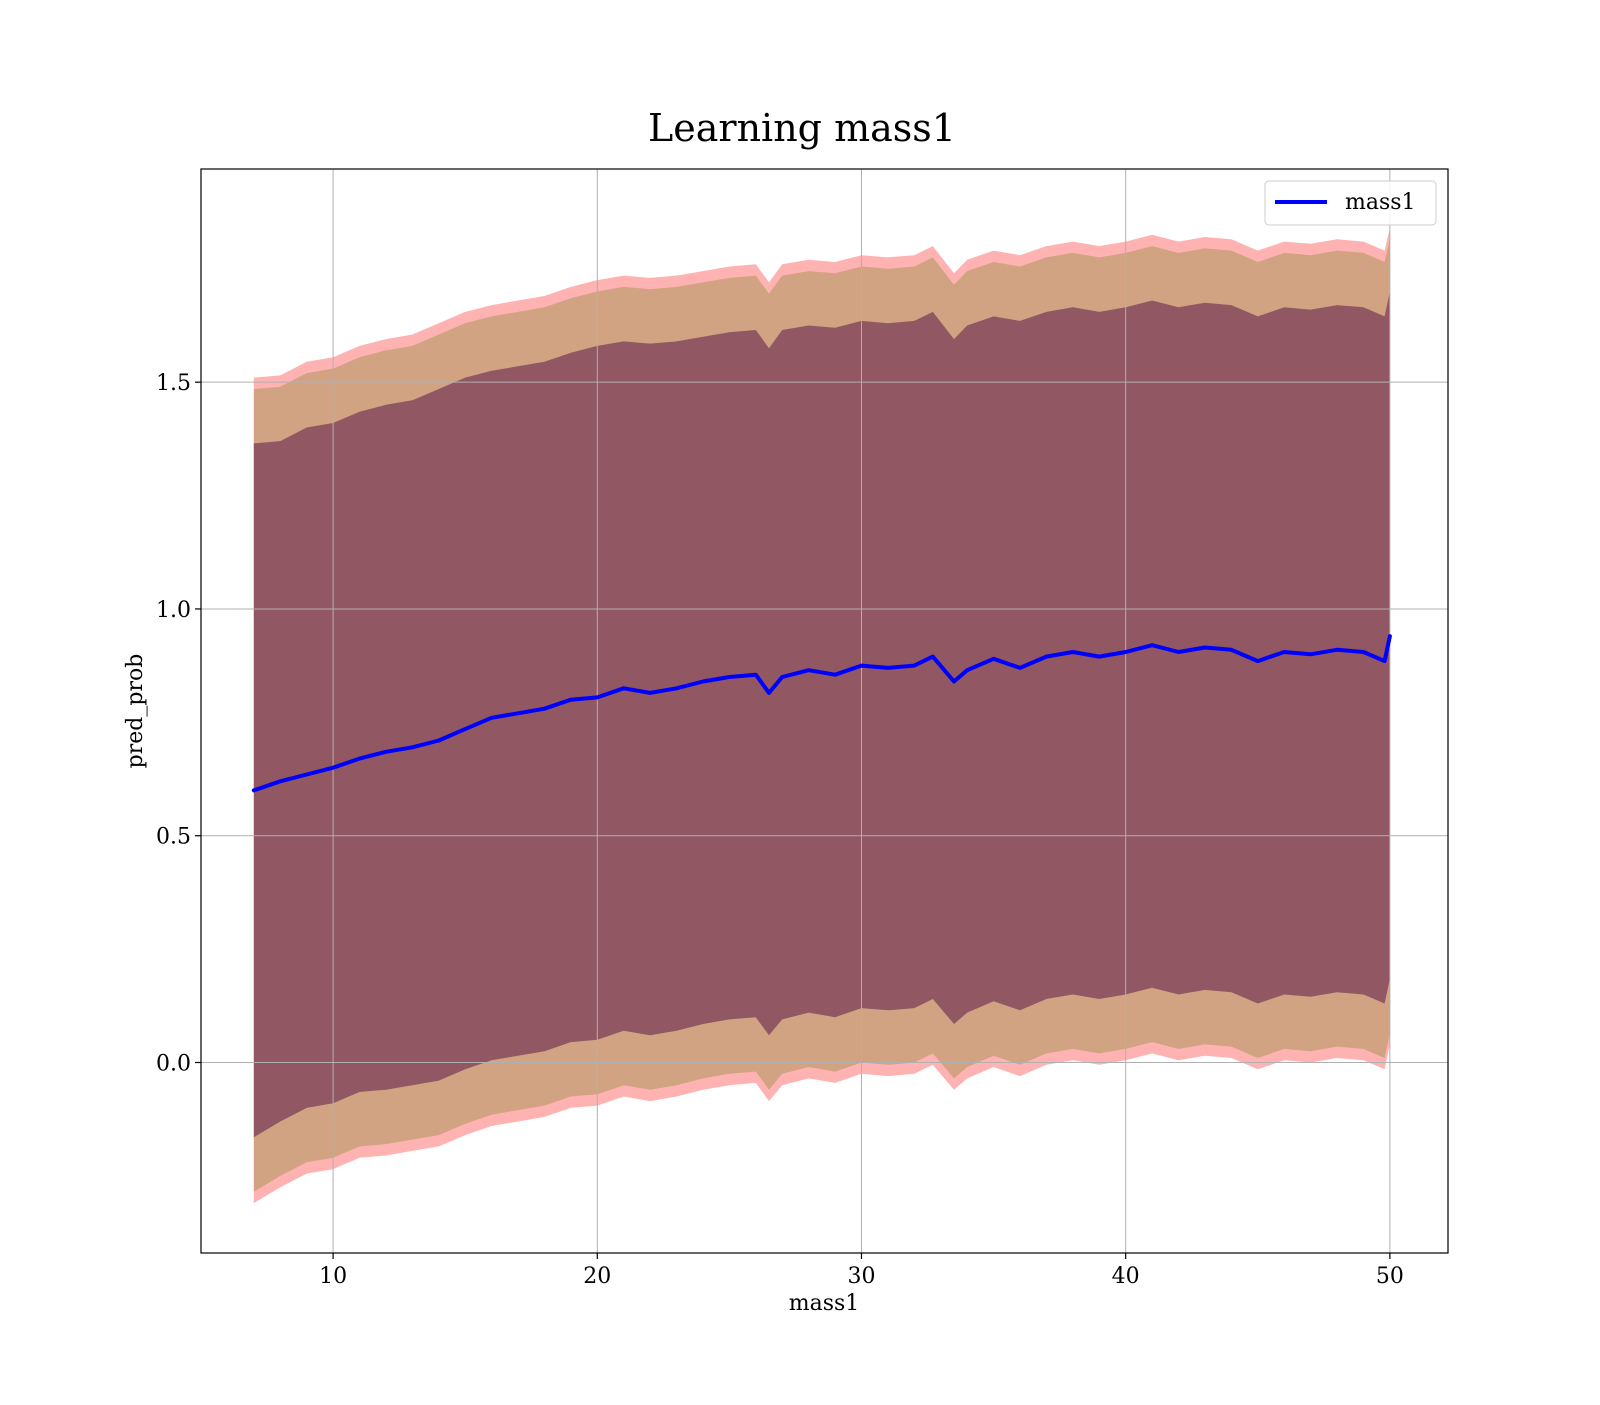 This screenshot has width=1600, height=1405. What do you see at coordinates (173, 1064) in the screenshot?
I see `y-tick-label: 0.0` at bounding box center [173, 1064].